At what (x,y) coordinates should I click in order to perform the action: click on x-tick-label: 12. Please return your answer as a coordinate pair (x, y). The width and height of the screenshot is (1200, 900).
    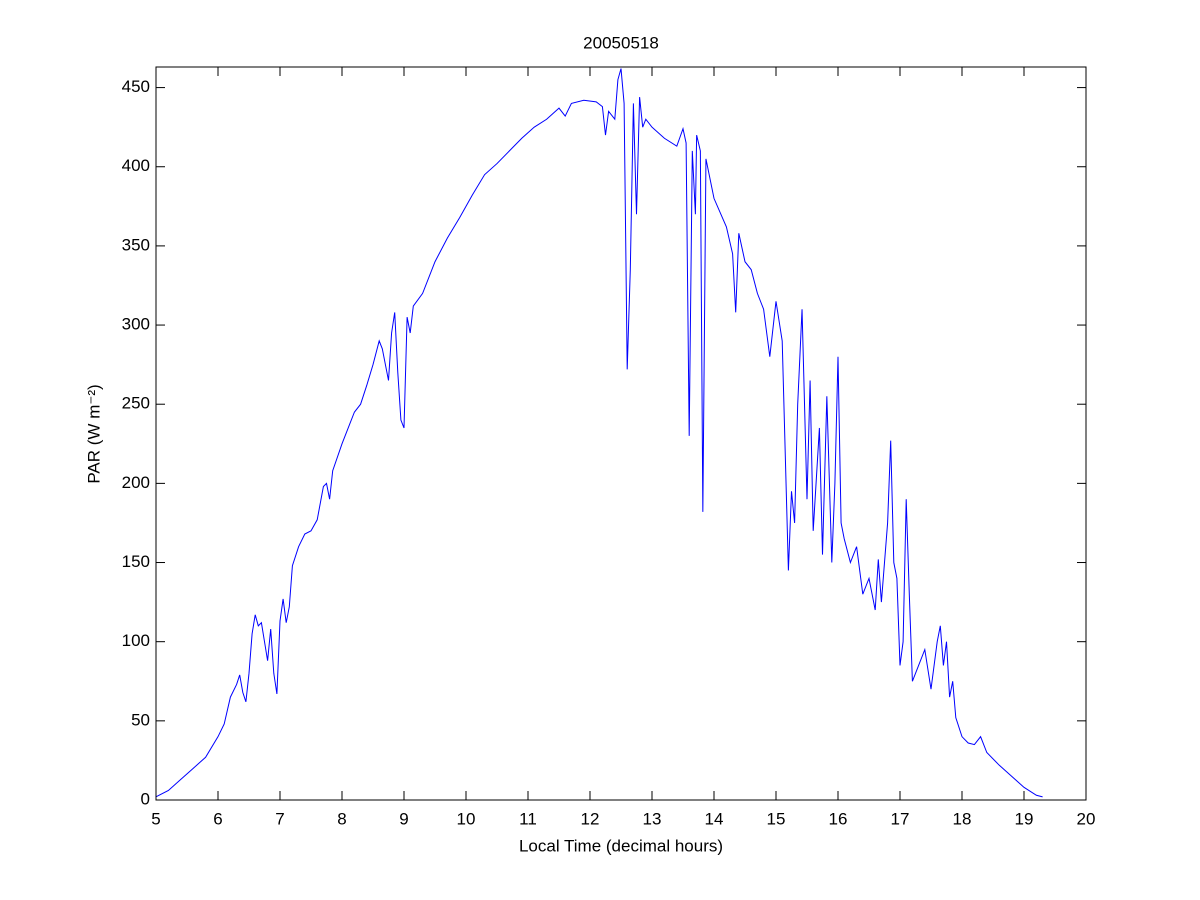
    Looking at the image, I should click on (590, 818).